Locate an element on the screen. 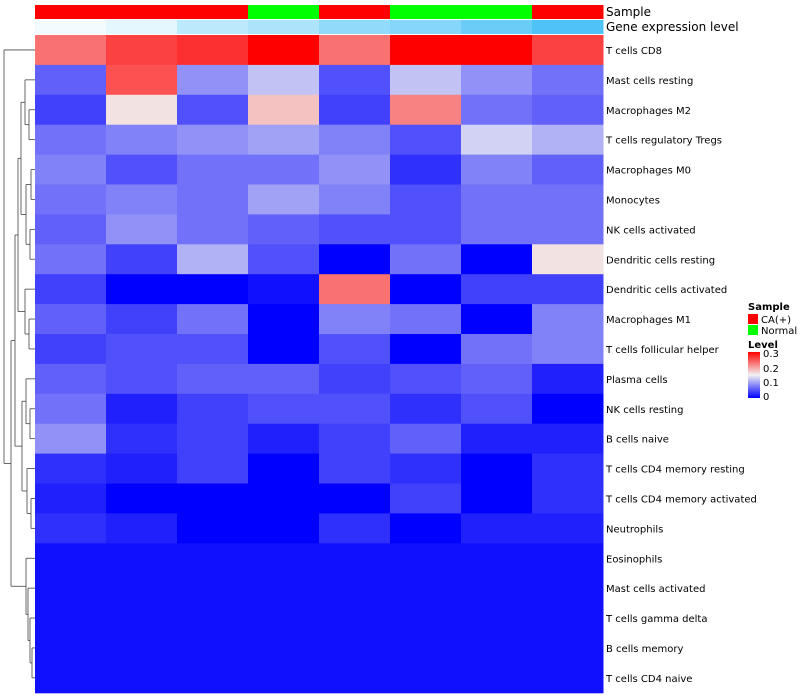 The width and height of the screenshot is (800, 700). column-annotations is located at coordinates (319, 19).